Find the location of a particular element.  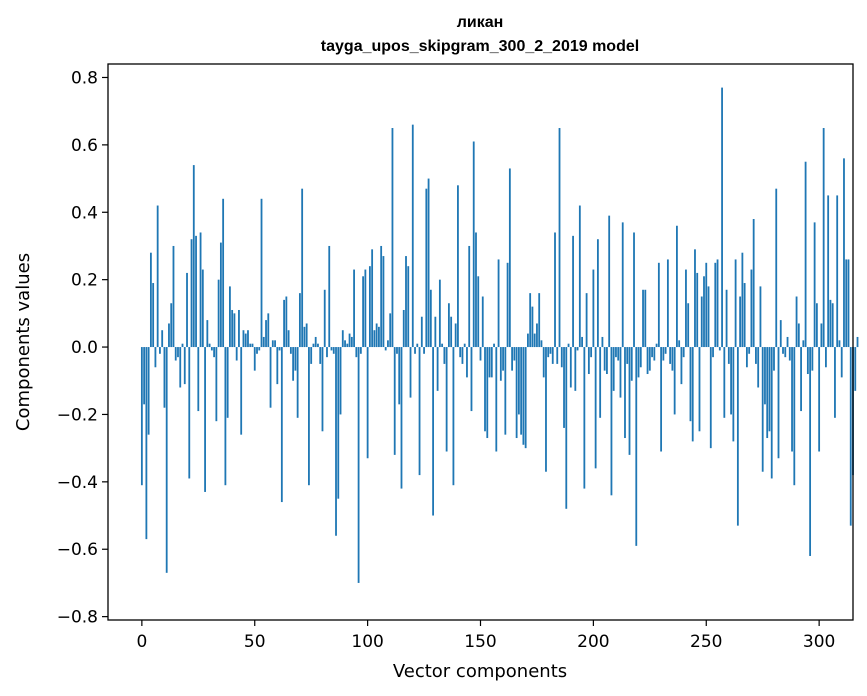

y-tick-label: 0.0 is located at coordinates (84, 348).